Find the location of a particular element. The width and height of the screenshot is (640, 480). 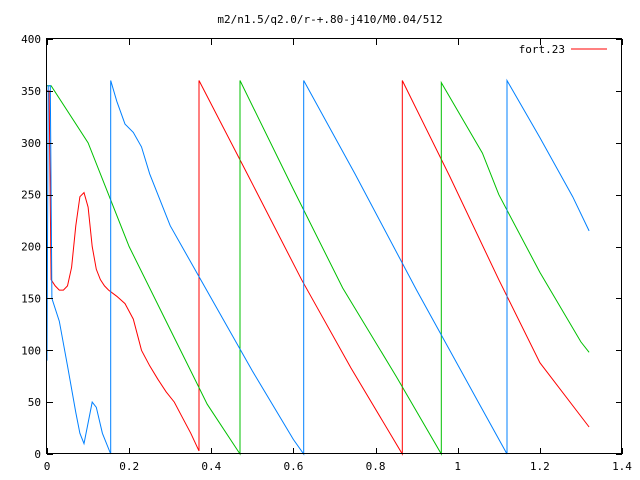

legend: fort.23 is located at coordinates (563, 49).